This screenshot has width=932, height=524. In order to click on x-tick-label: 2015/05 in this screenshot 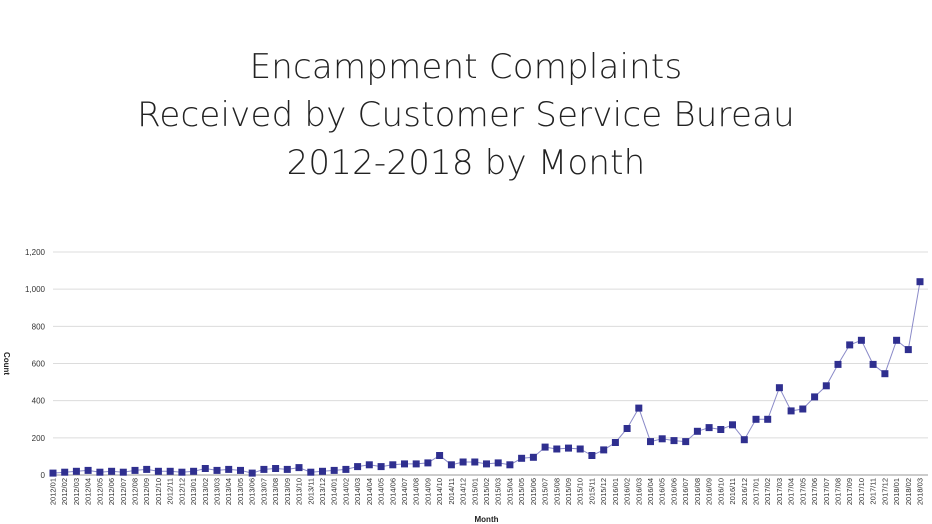, I will do `click(521, 491)`.